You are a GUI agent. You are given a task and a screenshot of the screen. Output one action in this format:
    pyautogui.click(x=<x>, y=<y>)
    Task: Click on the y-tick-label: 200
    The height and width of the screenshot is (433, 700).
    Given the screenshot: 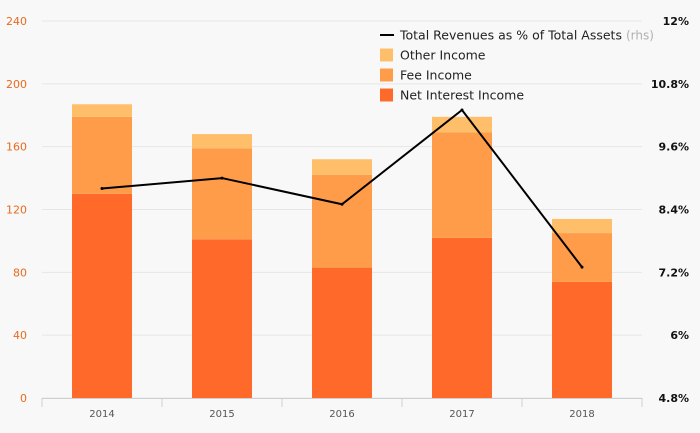 What is the action you would take?
    pyautogui.click(x=16, y=84)
    